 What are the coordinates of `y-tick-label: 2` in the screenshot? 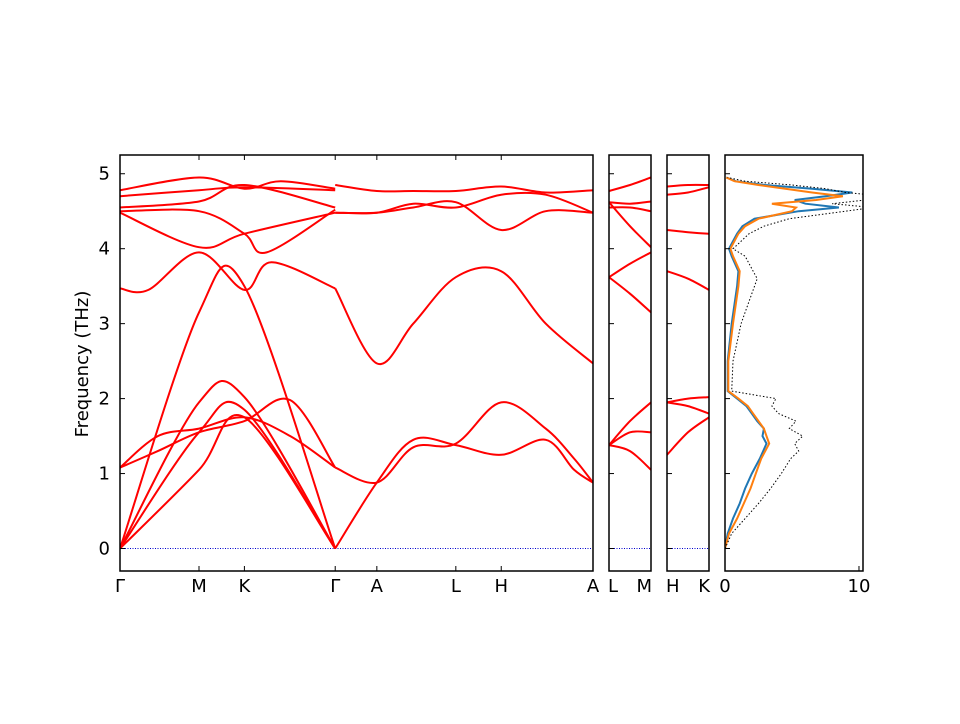 It's located at (104, 399).